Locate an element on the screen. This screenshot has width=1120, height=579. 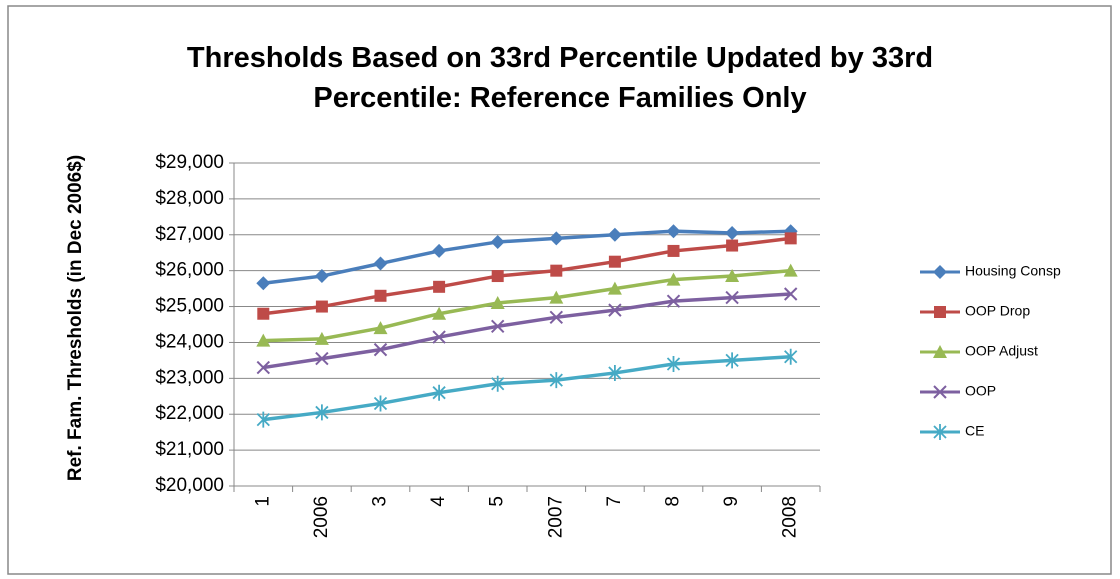
legend-label: OOP Adjust is located at coordinates (1001, 351).